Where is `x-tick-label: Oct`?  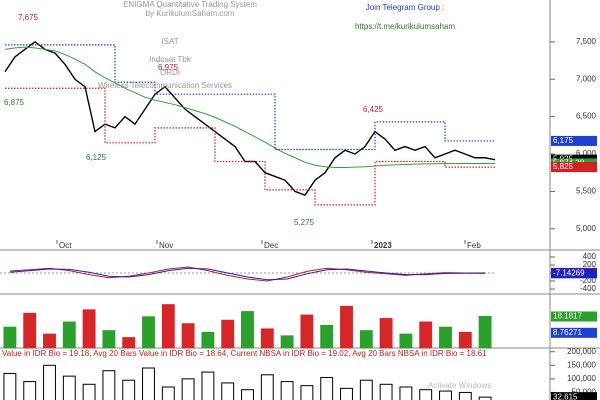
x-tick-label: Oct is located at coordinates (65, 245).